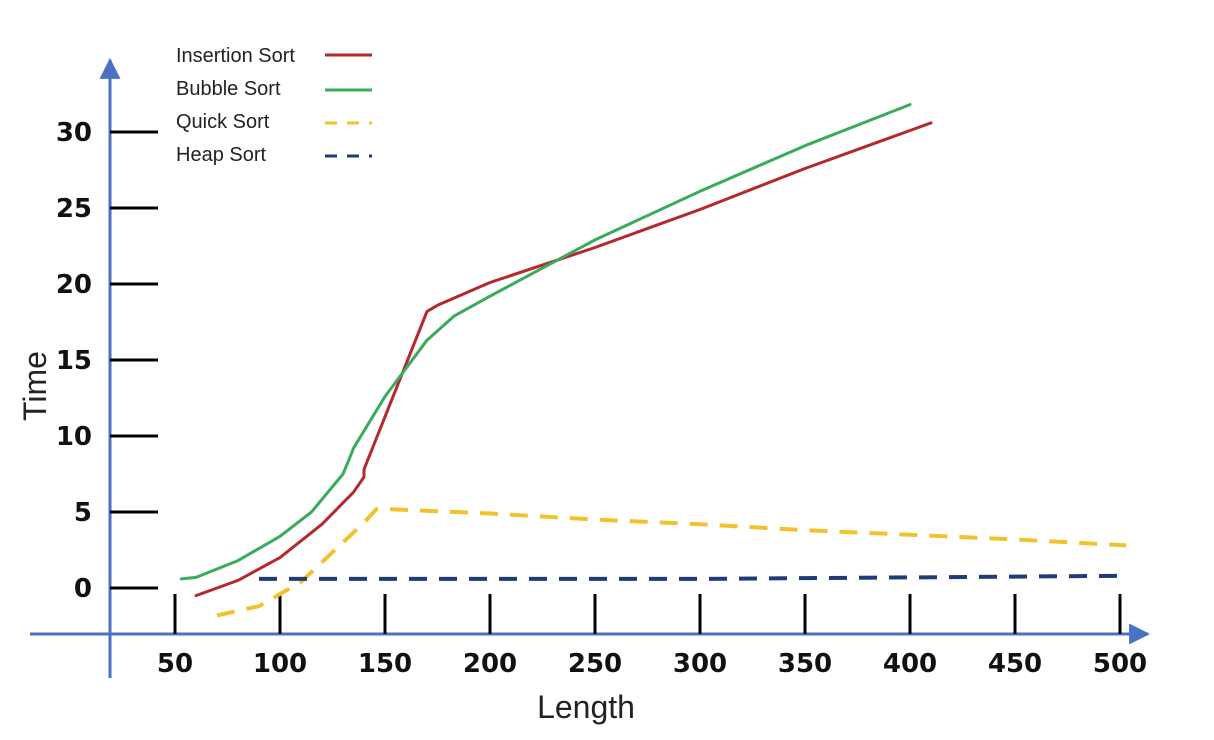 The height and width of the screenshot is (740, 1214). Describe the element at coordinates (74, 361) in the screenshot. I see `y-tick-label: 15` at that location.